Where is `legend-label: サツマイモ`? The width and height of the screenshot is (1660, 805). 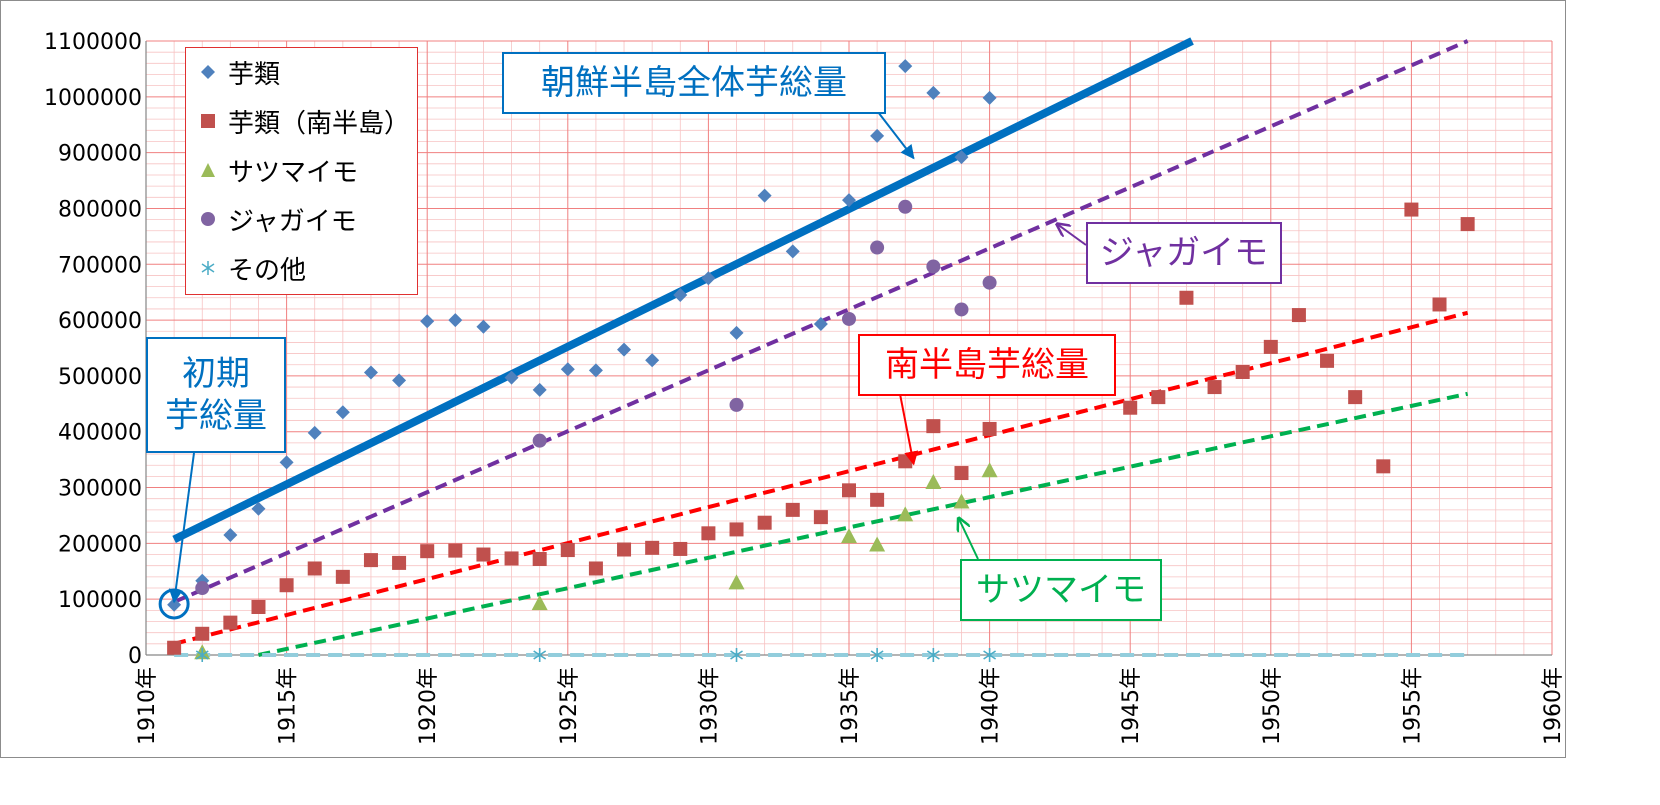 legend-label: サツマイモ is located at coordinates (293, 172).